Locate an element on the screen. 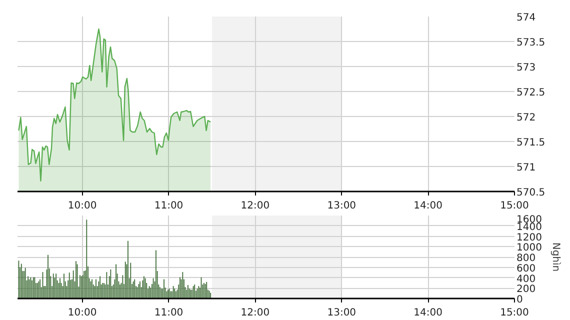  y-tick-label: 800 is located at coordinates (526, 258).